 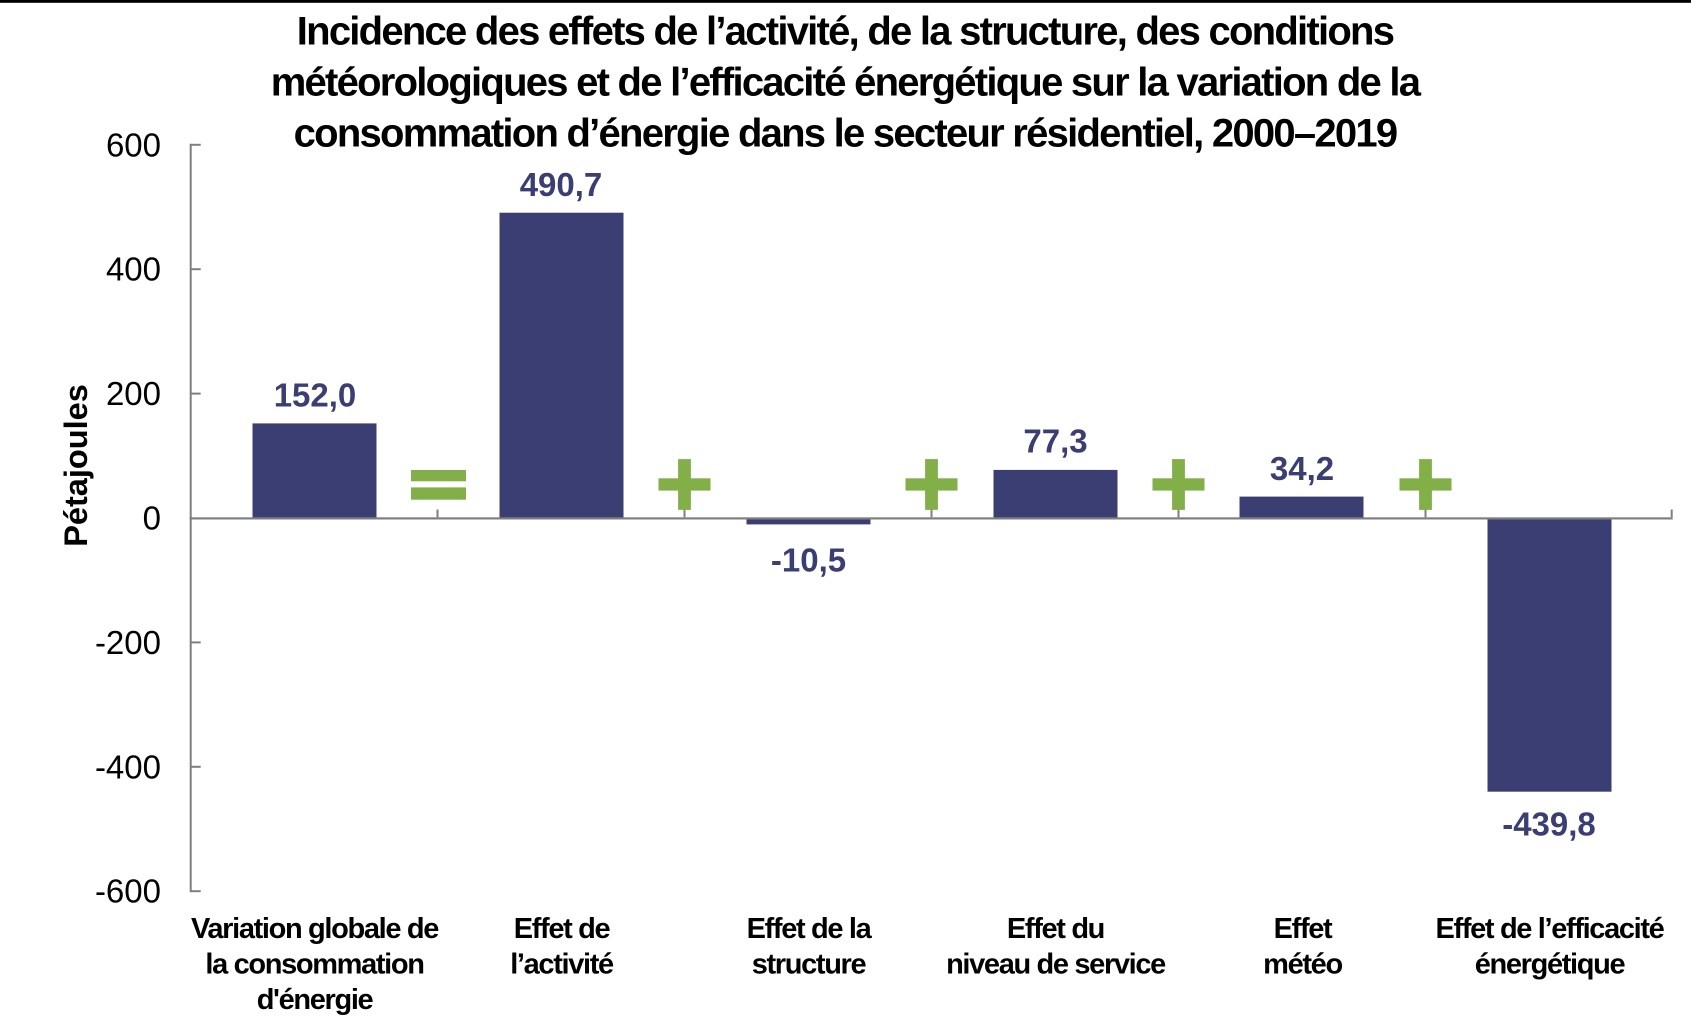 I want to click on svg-text: Pétajoules, so click(x=76, y=465).